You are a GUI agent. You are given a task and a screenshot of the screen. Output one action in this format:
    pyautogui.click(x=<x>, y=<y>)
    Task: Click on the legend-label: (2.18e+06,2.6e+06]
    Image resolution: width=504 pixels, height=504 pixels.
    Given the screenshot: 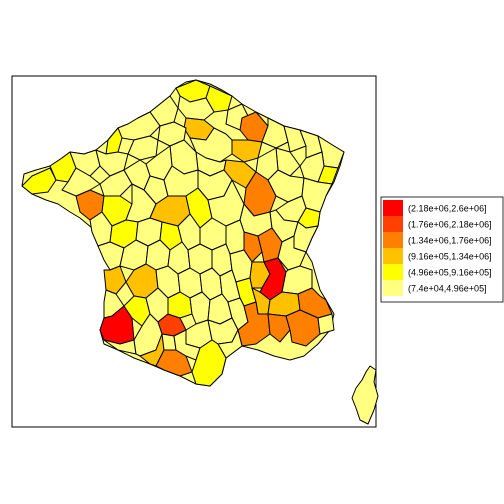 What is the action you would take?
    pyautogui.click(x=447, y=209)
    